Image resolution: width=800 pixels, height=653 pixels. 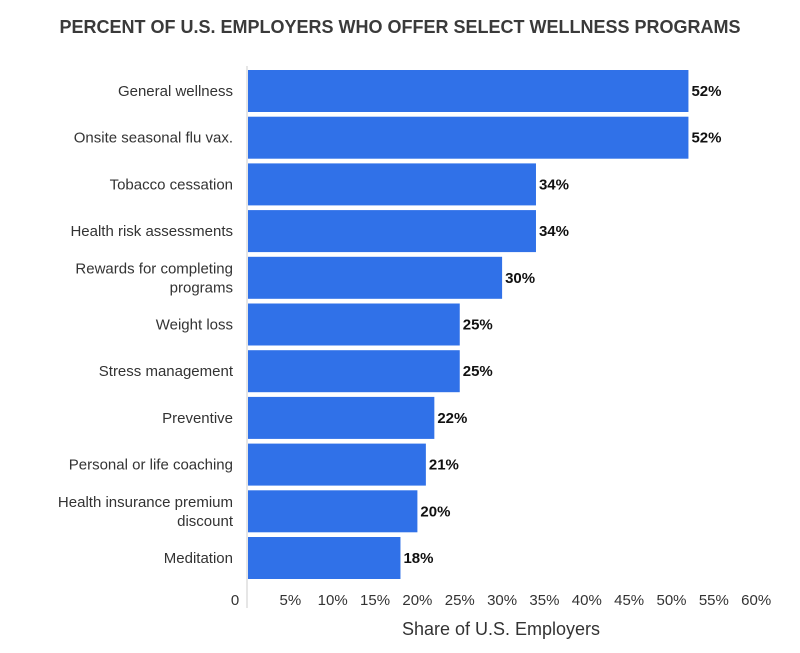 I want to click on x-tick-label: 10%, so click(x=333, y=600).